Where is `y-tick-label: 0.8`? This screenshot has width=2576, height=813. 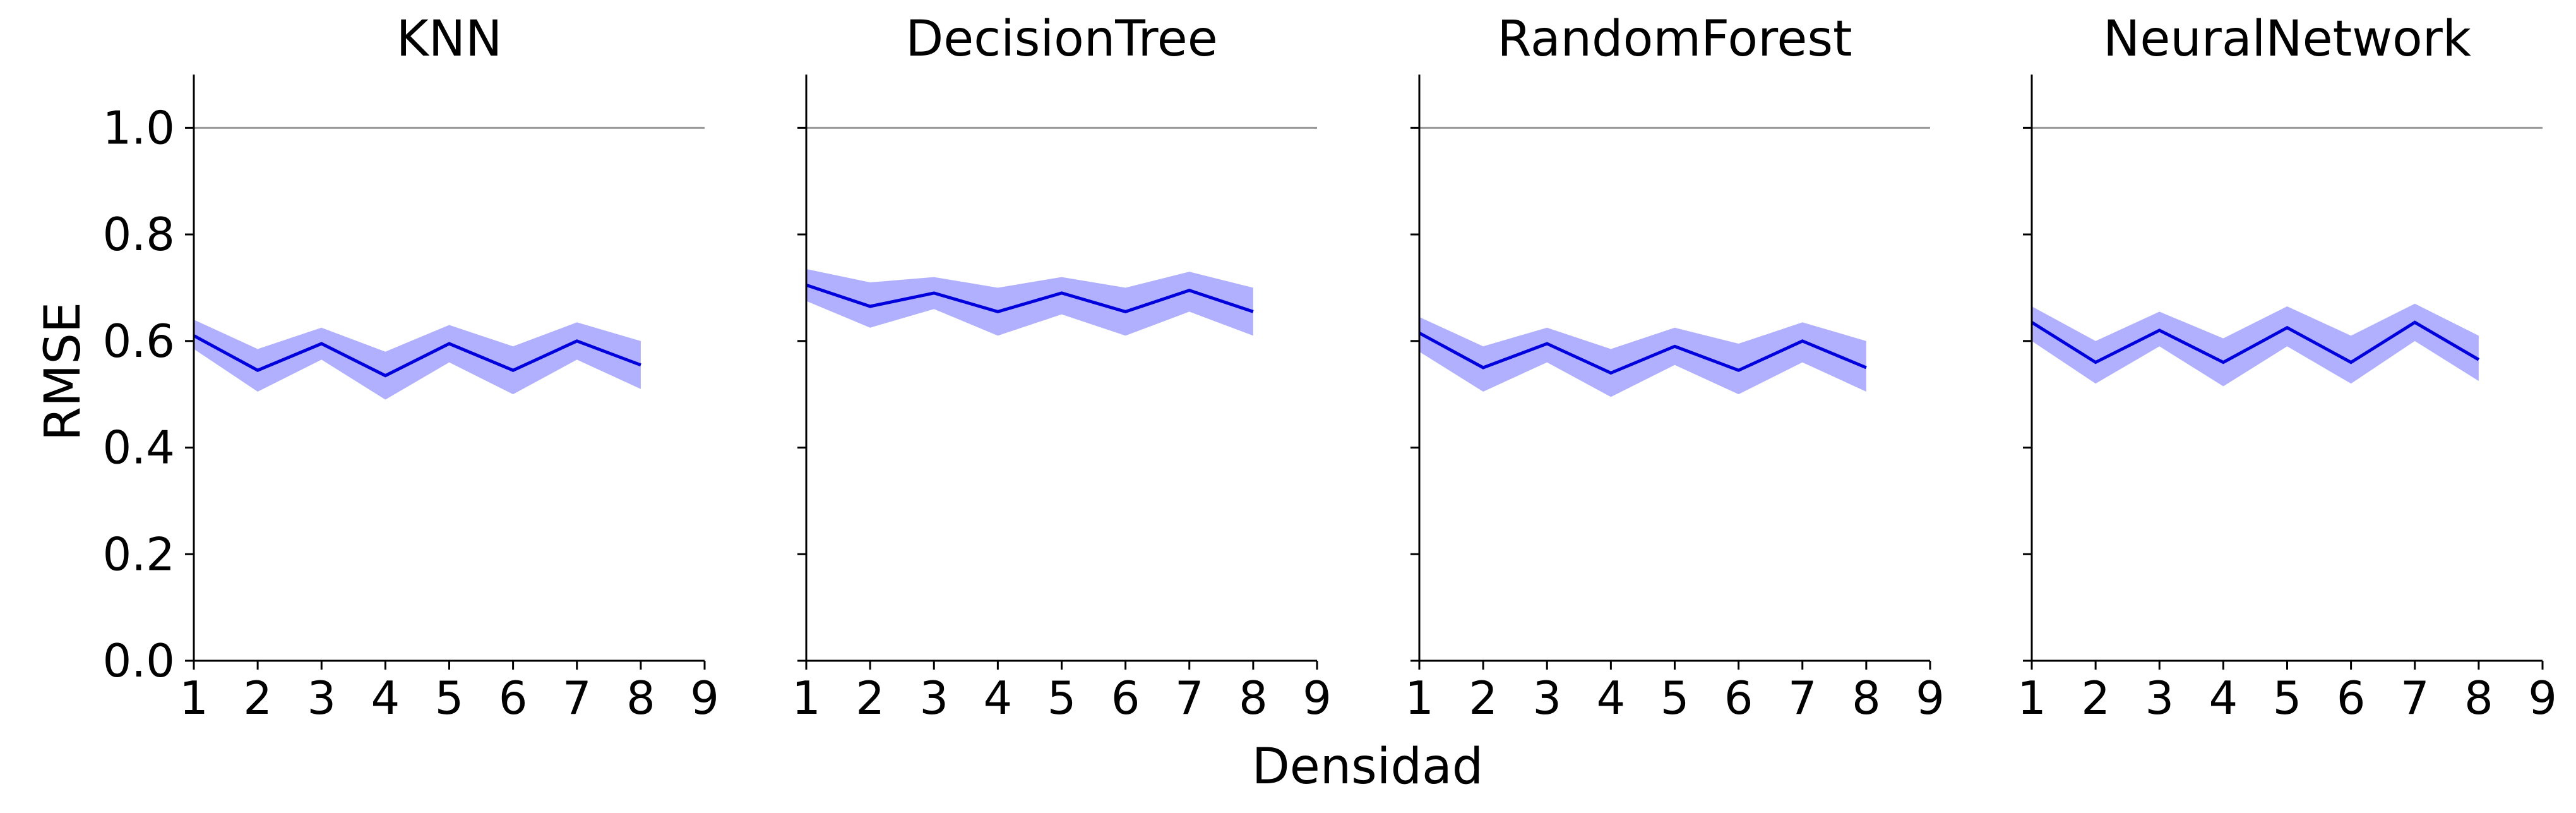
y-tick-label: 0.8 is located at coordinates (138, 234).